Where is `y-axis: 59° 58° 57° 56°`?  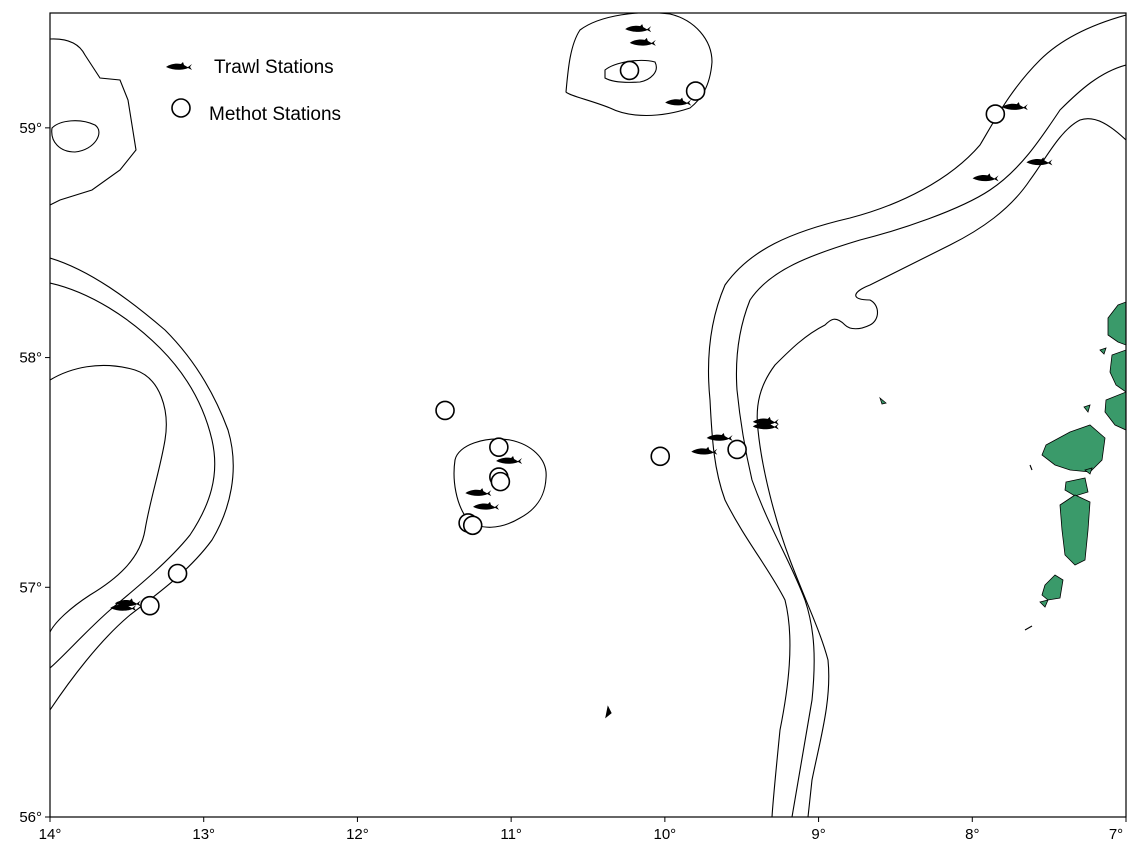
y-axis: 59° 58° 57° 56° is located at coordinates (34, 473).